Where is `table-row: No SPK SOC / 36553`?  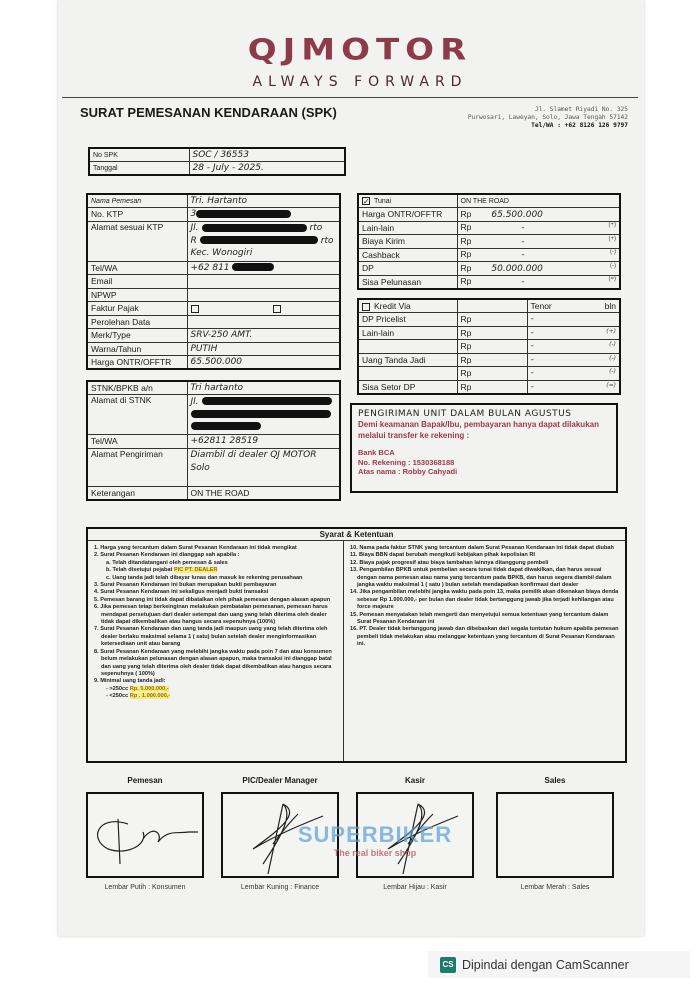 table-row: No SPK SOC / 36553 is located at coordinates (217, 154).